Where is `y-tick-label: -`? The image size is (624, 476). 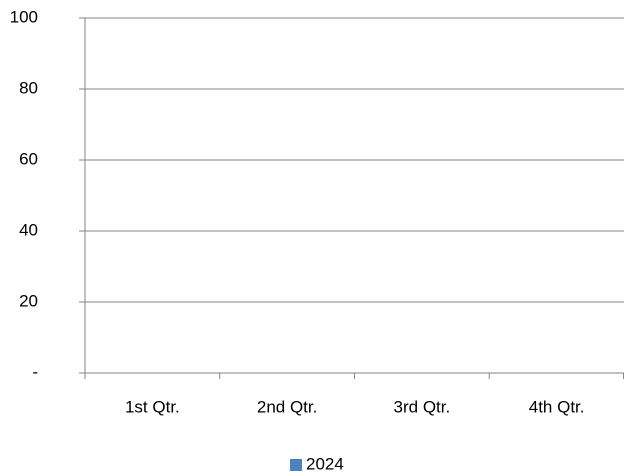
y-tick-label: - is located at coordinates (35, 371).